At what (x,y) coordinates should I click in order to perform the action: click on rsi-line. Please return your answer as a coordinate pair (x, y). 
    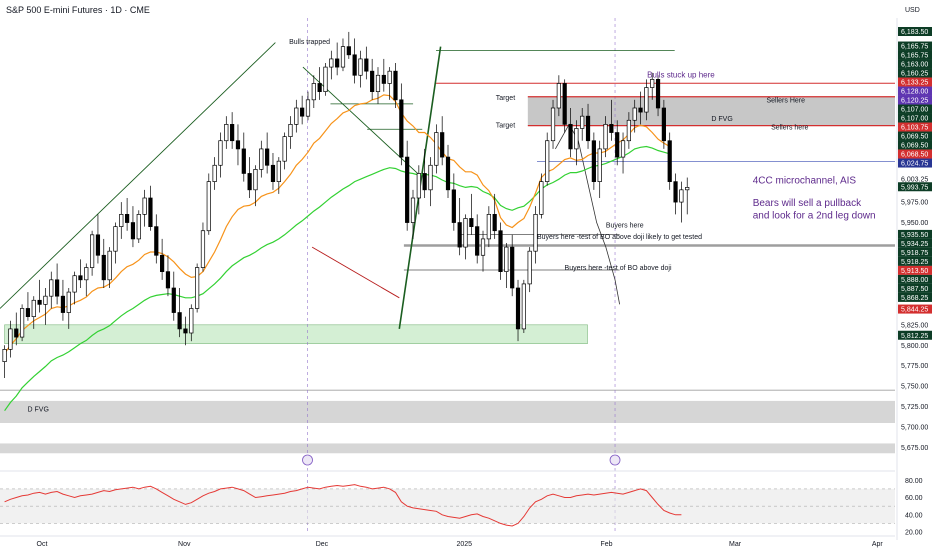
    Looking at the image, I should click on (343, 505).